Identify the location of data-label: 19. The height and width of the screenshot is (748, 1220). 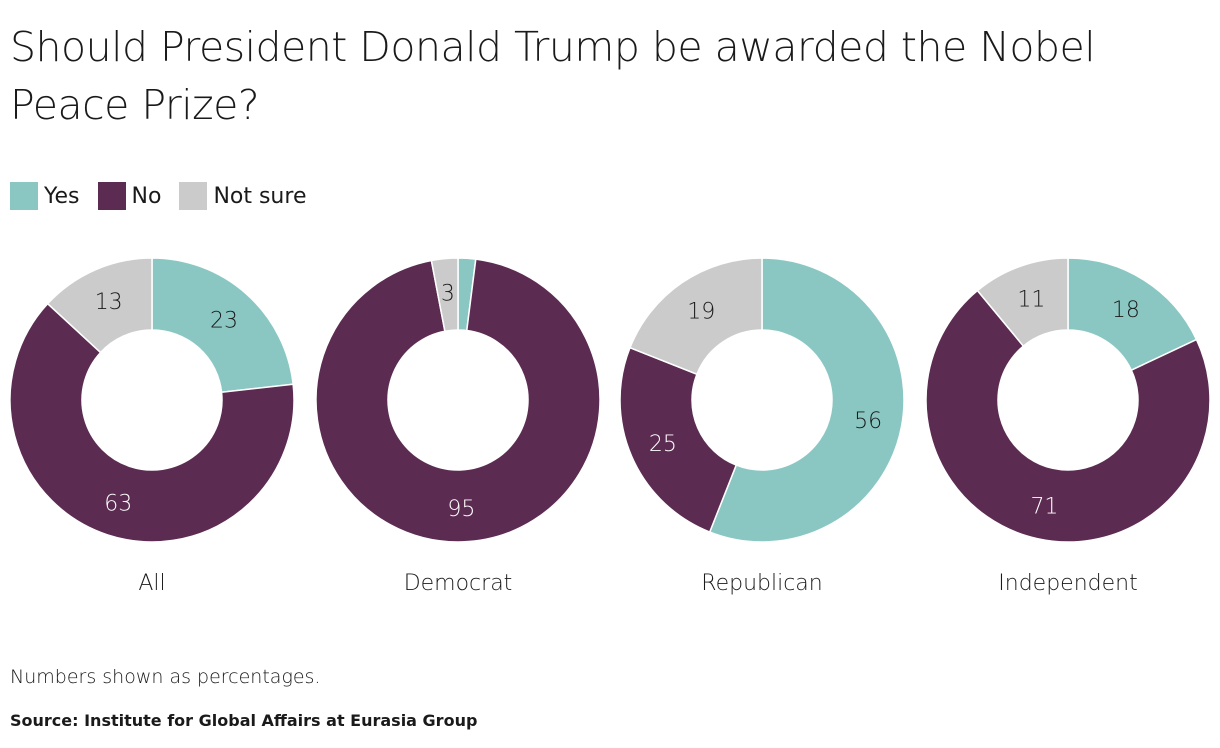
(701, 312).